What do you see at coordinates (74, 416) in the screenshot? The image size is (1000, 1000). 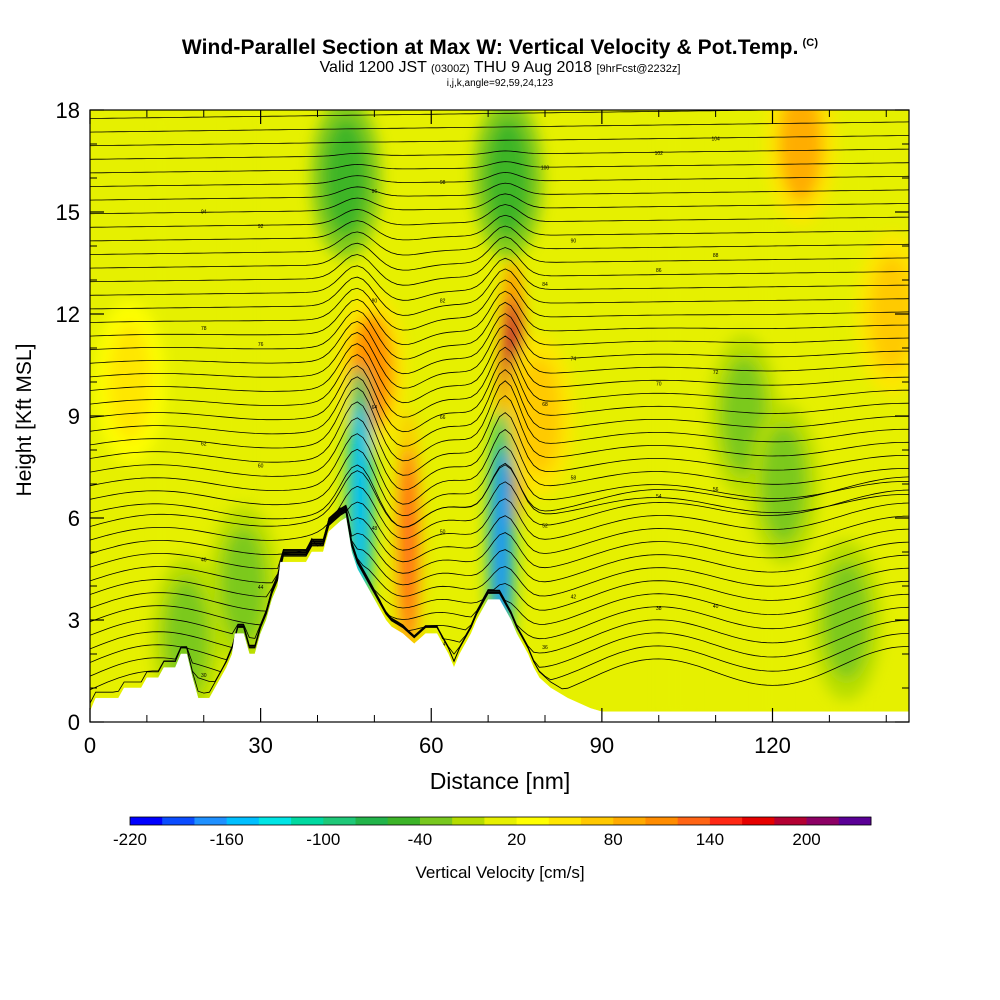 I see `y-tick-label: 9` at bounding box center [74, 416].